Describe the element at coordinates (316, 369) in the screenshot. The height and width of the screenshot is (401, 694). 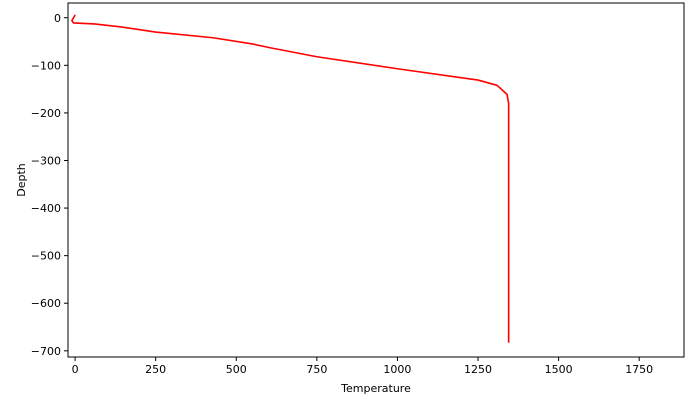
I see `x-tick-label: 750` at that location.